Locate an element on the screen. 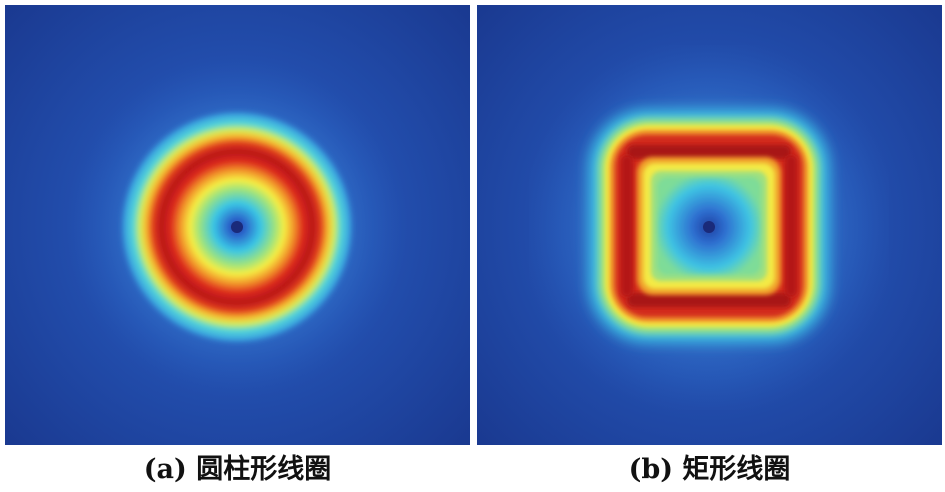 This screenshot has width=945, height=492. band-dark-red-top is located at coordinates (709, 152).